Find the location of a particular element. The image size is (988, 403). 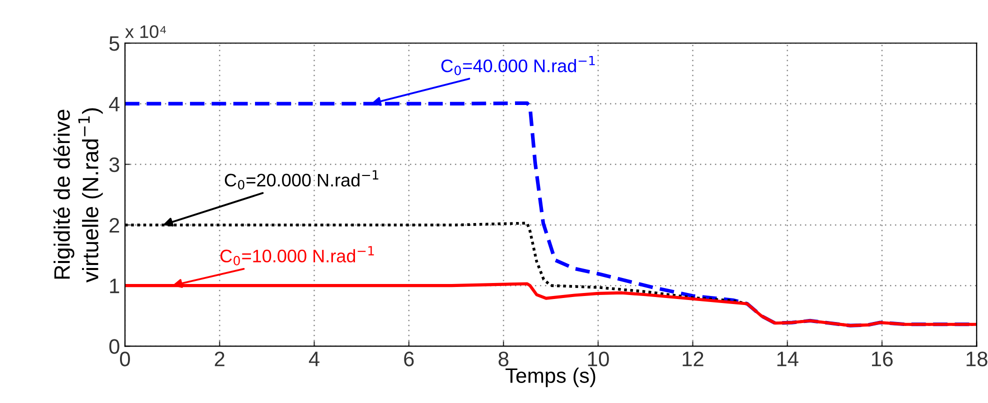

annotation: C$_{0}$=10.000 N.rad$^{−1}$ is located at coordinates (297, 256).